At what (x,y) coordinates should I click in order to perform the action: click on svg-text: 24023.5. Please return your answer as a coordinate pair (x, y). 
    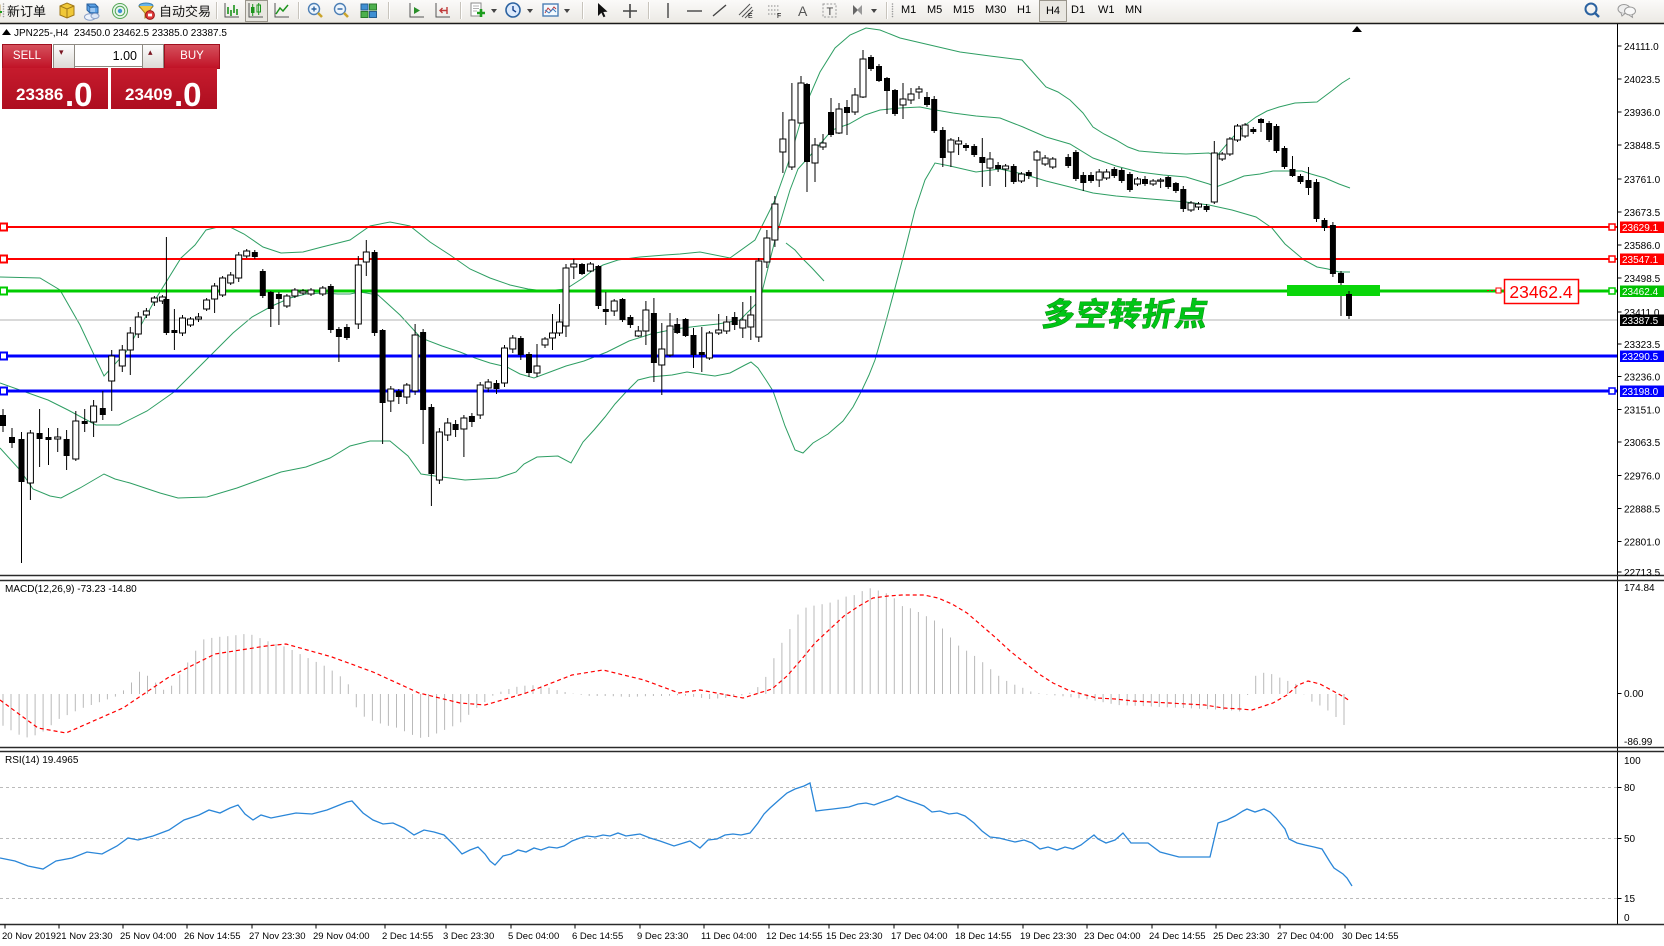
    Looking at the image, I should click on (1642, 80).